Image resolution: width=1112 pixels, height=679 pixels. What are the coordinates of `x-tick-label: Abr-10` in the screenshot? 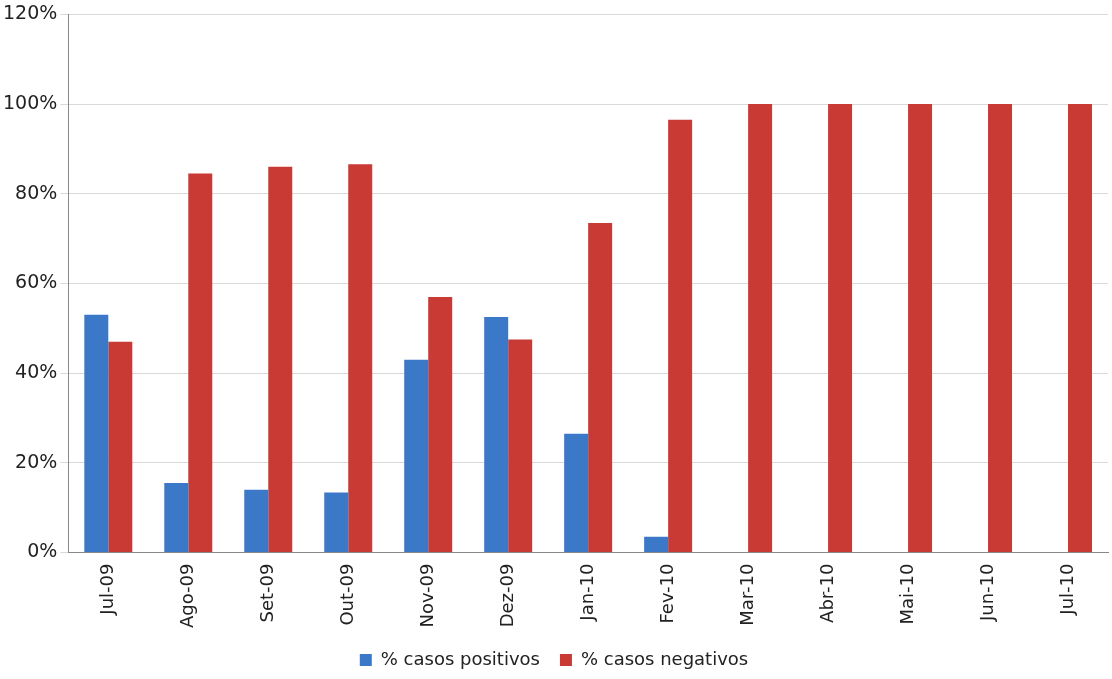 It's located at (826, 593).